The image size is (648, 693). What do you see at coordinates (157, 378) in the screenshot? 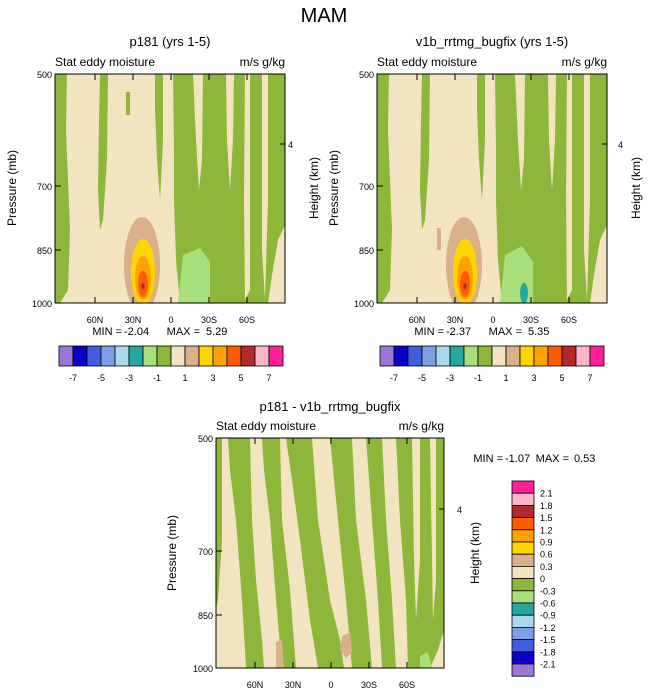
I see `panel-1-cb-tick--1: -1` at bounding box center [157, 378].